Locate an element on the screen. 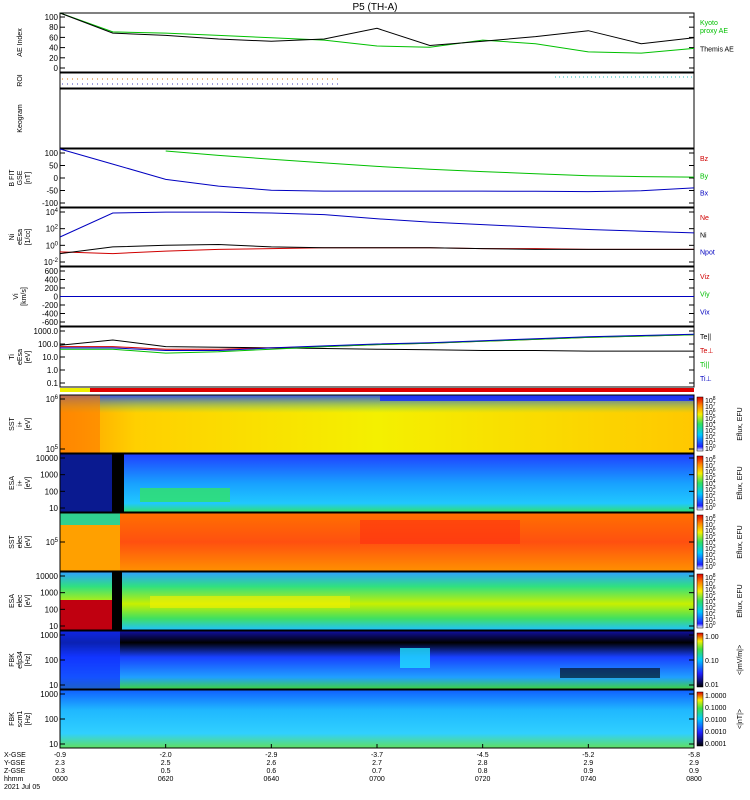  colorbar-label-sst_e-7: 10¹ is located at coordinates (710, 560).